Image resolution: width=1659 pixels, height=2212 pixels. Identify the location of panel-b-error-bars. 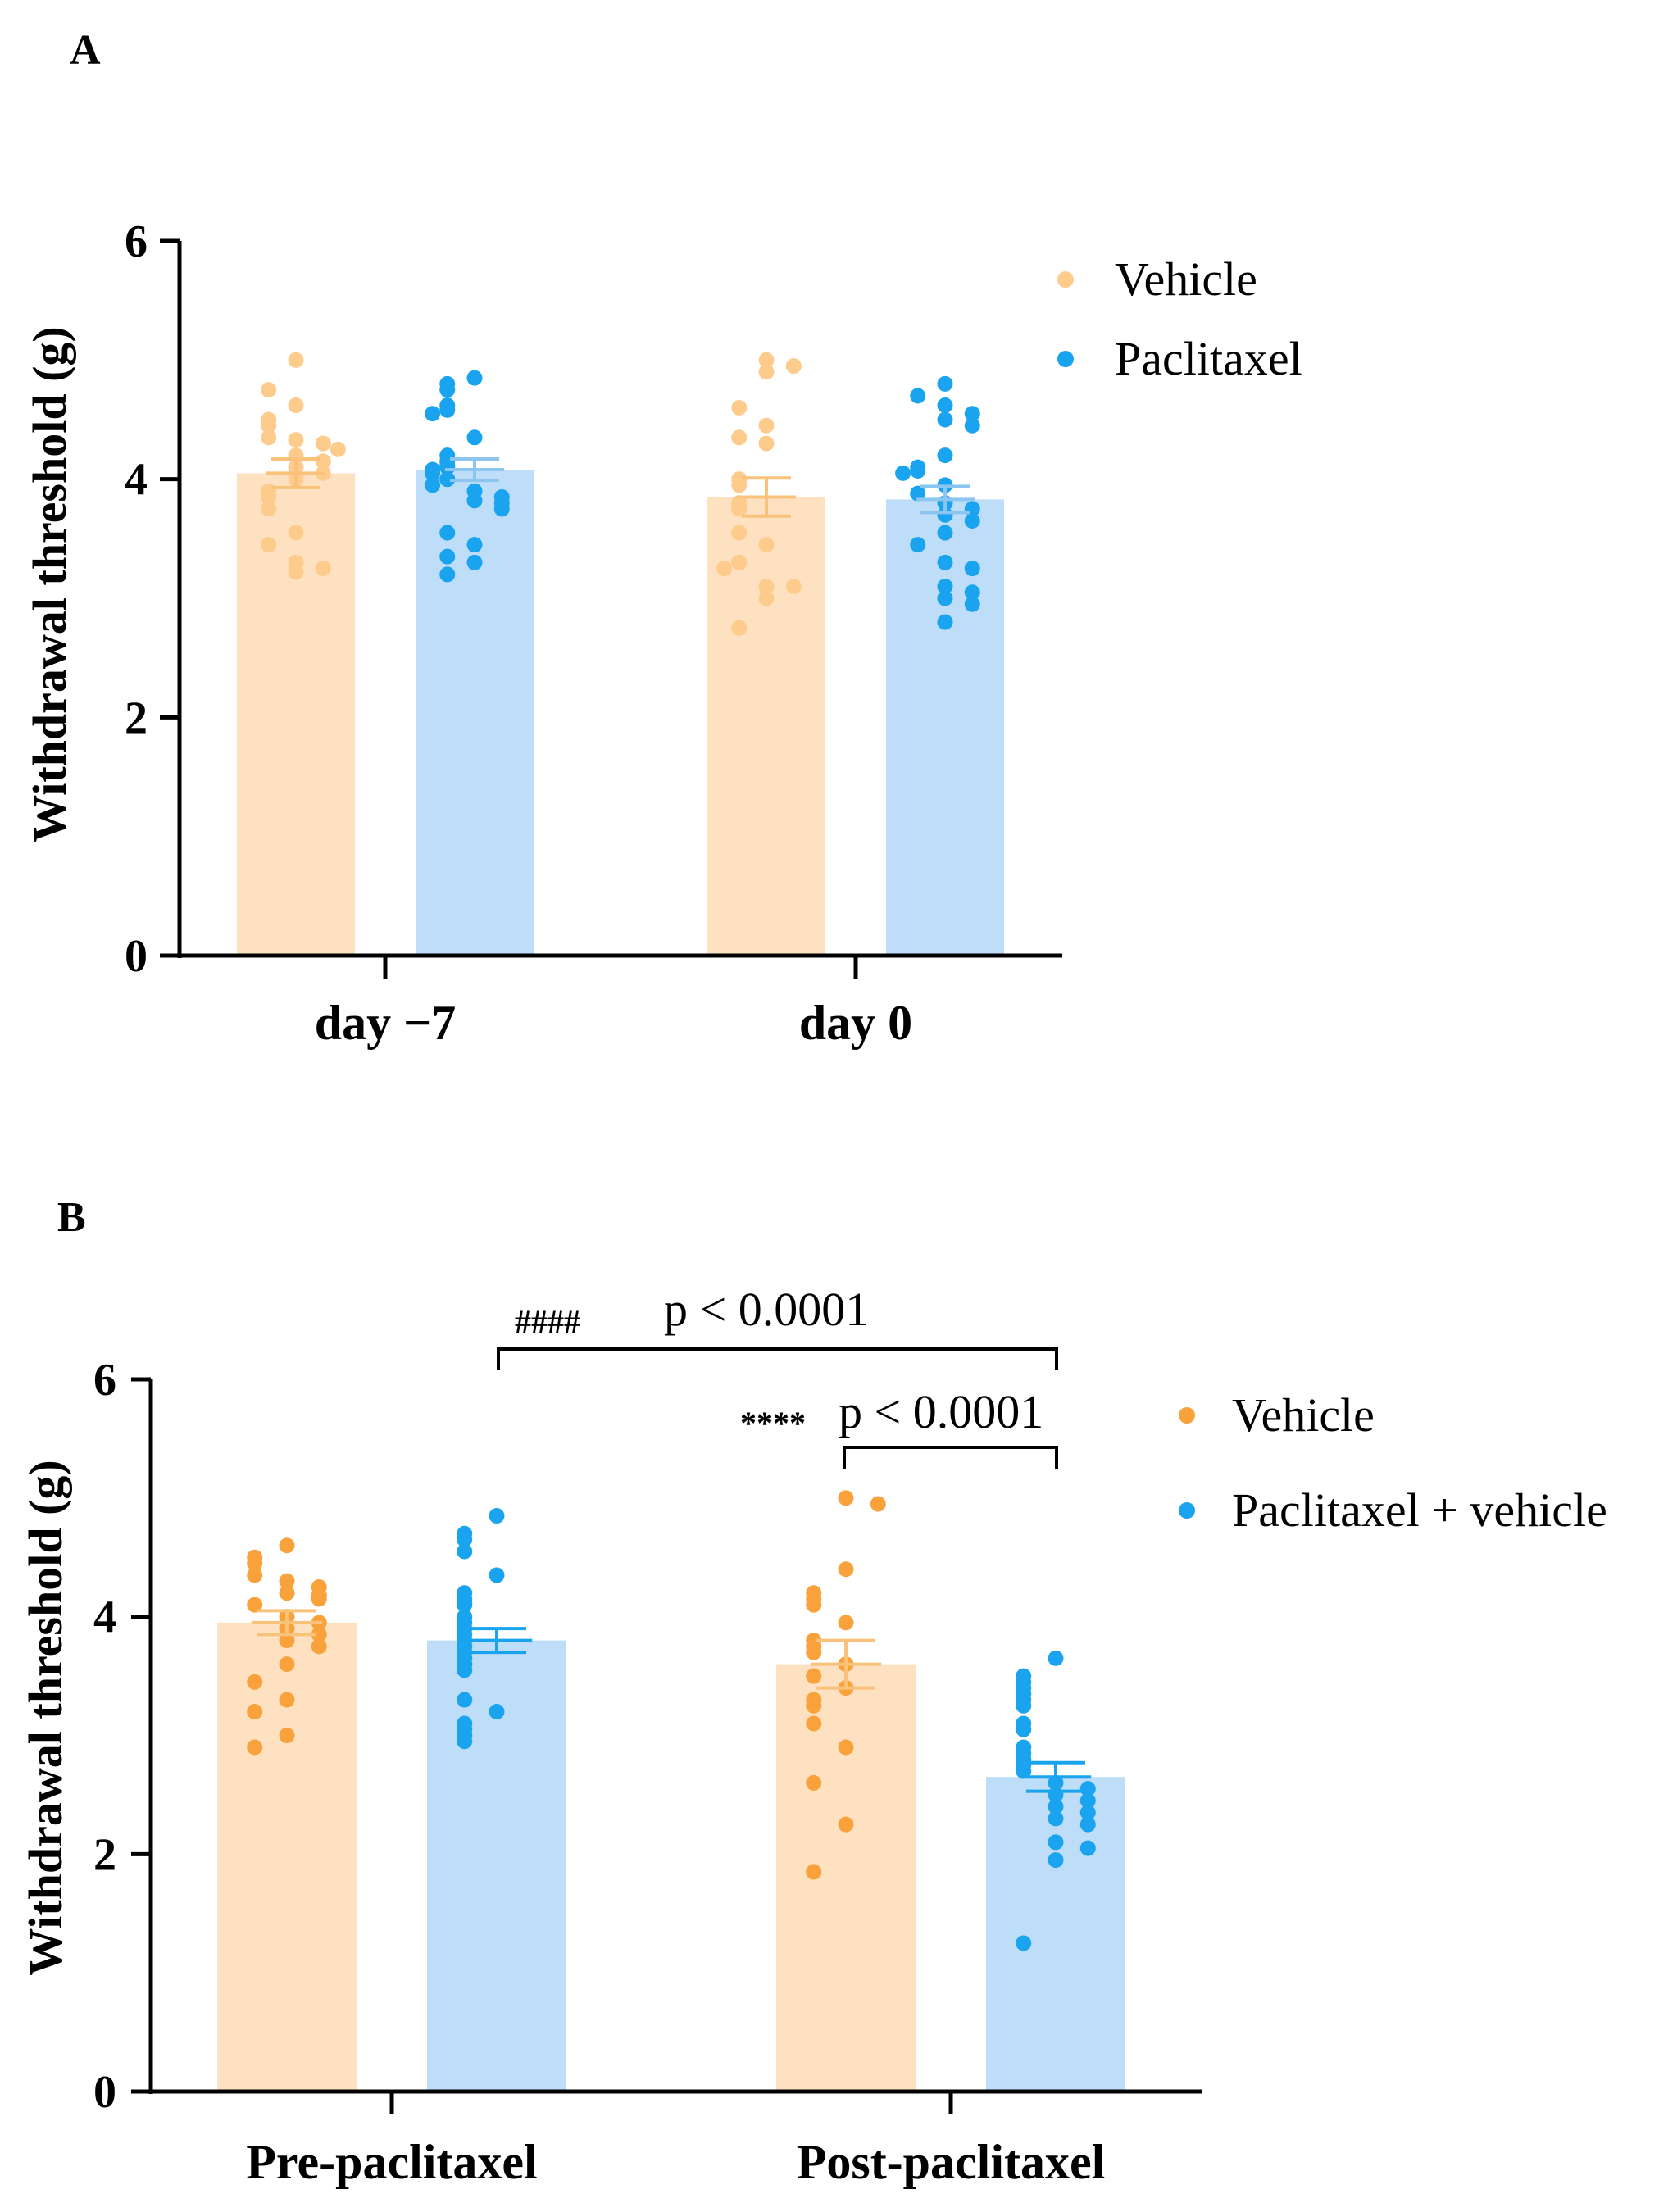
(671, 1701).